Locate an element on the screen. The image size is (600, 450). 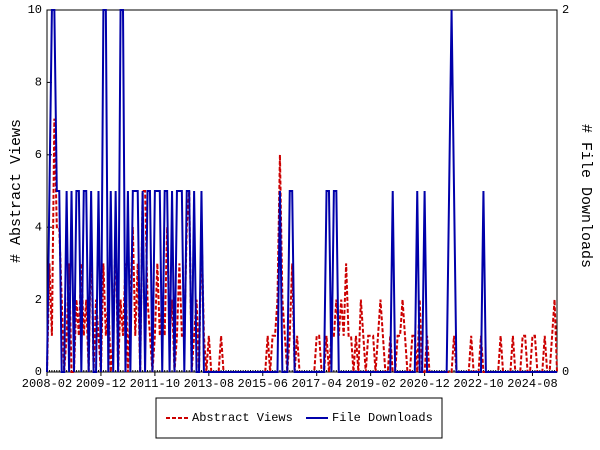
x-tick-label: 2011-10 is located at coordinates (155, 384).